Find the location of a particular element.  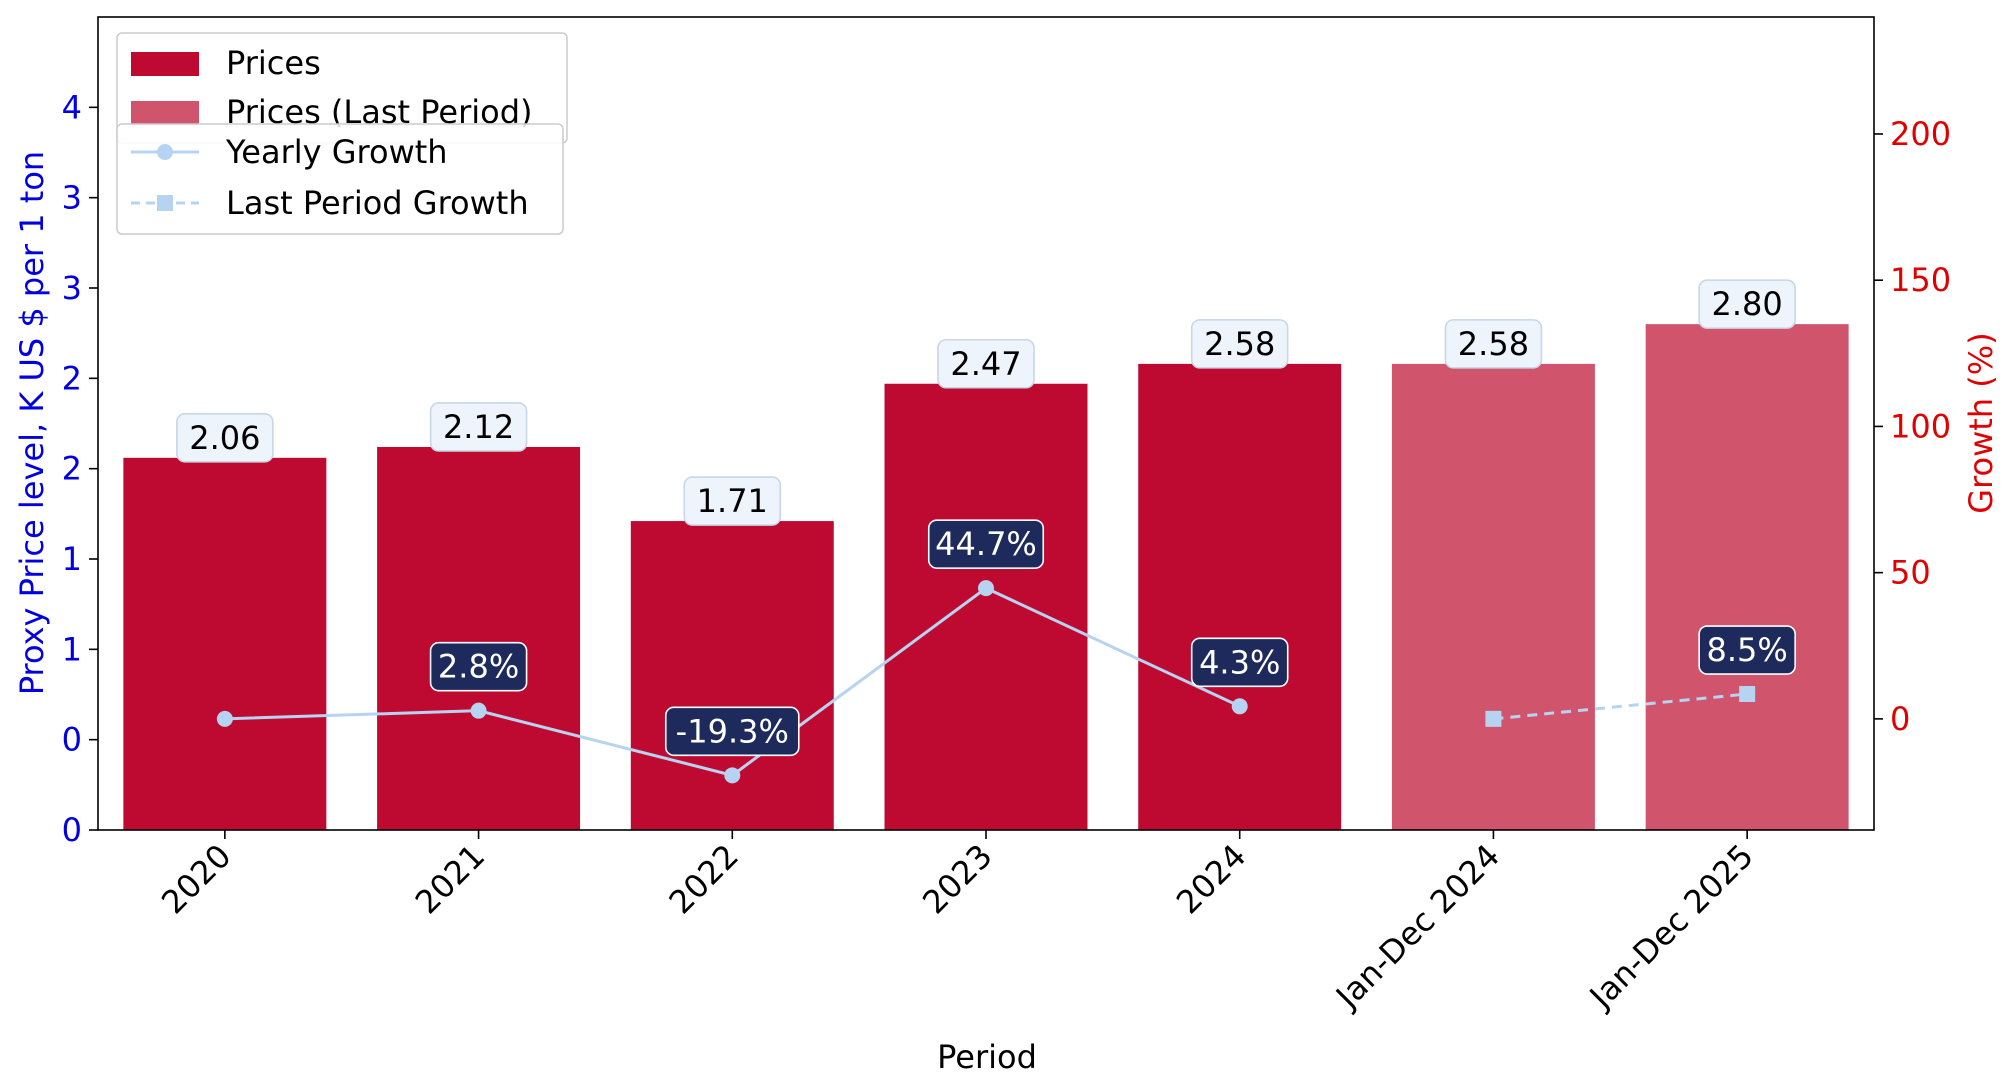

growth-value-label-text: 44.7% is located at coordinates (986, 544).